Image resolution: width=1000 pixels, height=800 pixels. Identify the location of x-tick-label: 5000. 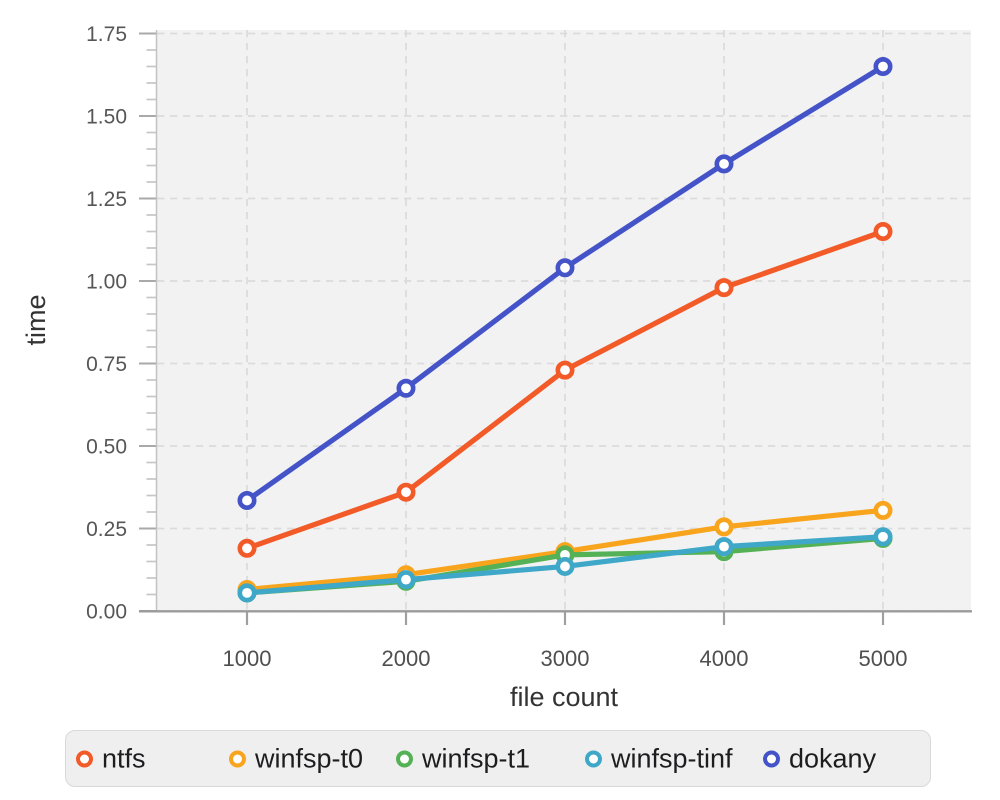
(883, 658).